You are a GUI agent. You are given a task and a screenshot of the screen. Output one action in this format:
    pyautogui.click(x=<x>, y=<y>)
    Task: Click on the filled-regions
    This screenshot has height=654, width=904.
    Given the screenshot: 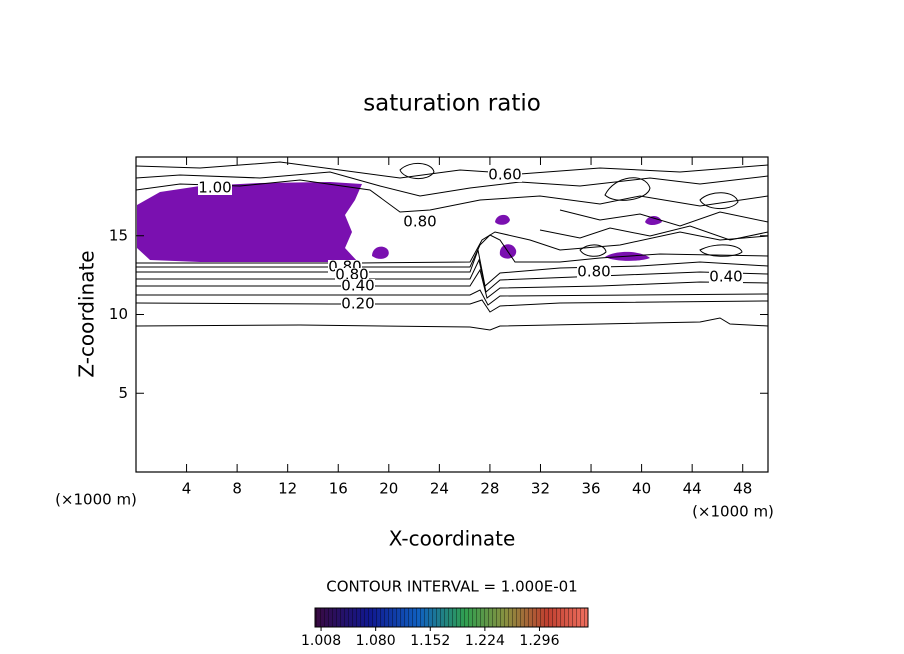 What is the action you would take?
    pyautogui.click(x=399, y=222)
    